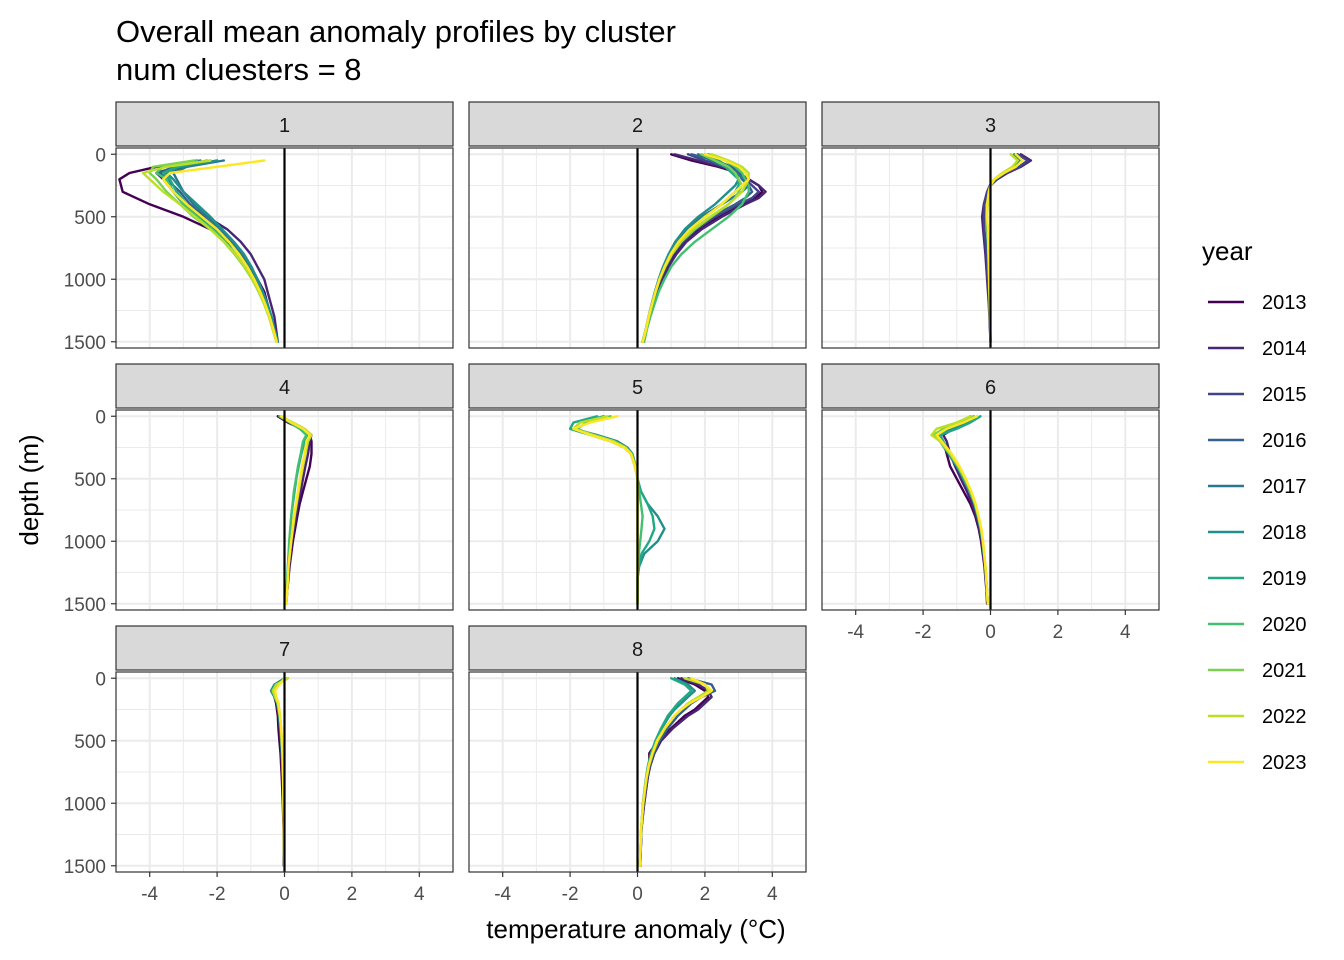  What do you see at coordinates (1257, 717) in the screenshot?
I see `legend-item-2022: 2022` at bounding box center [1257, 717].